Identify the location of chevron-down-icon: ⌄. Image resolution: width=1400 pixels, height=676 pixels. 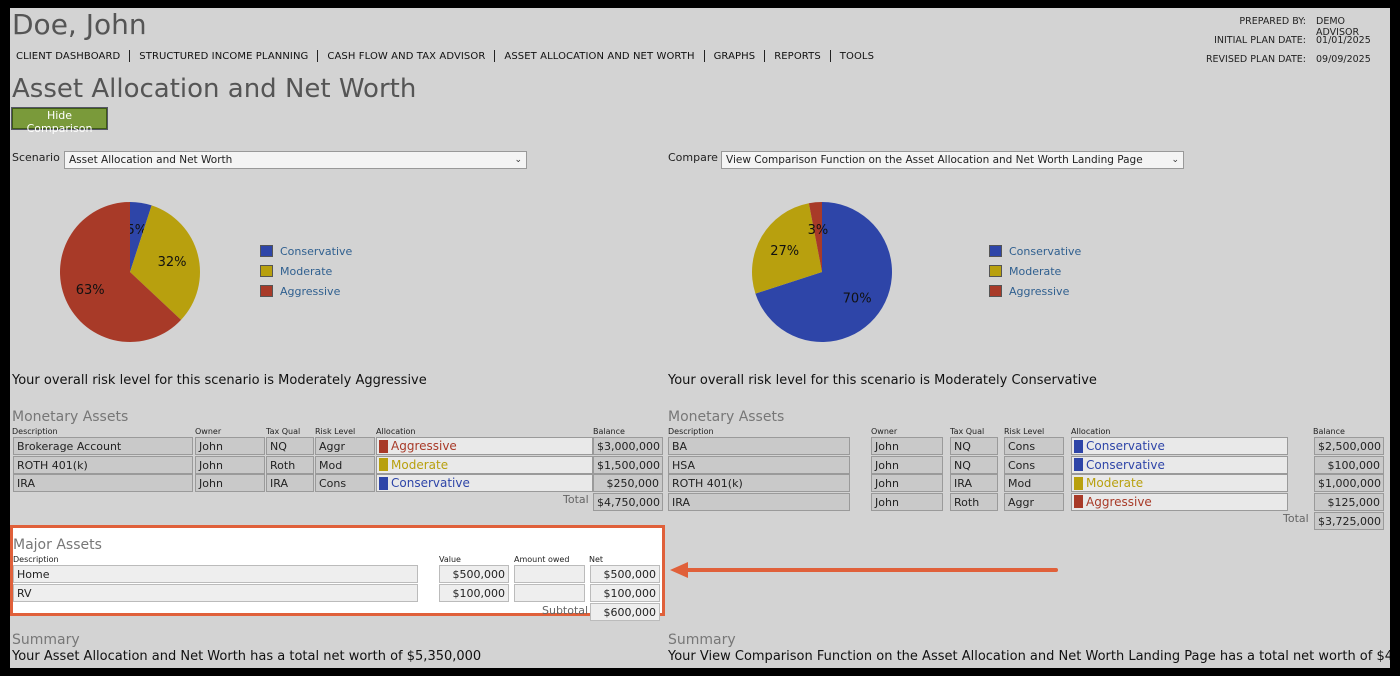
(1175, 160).